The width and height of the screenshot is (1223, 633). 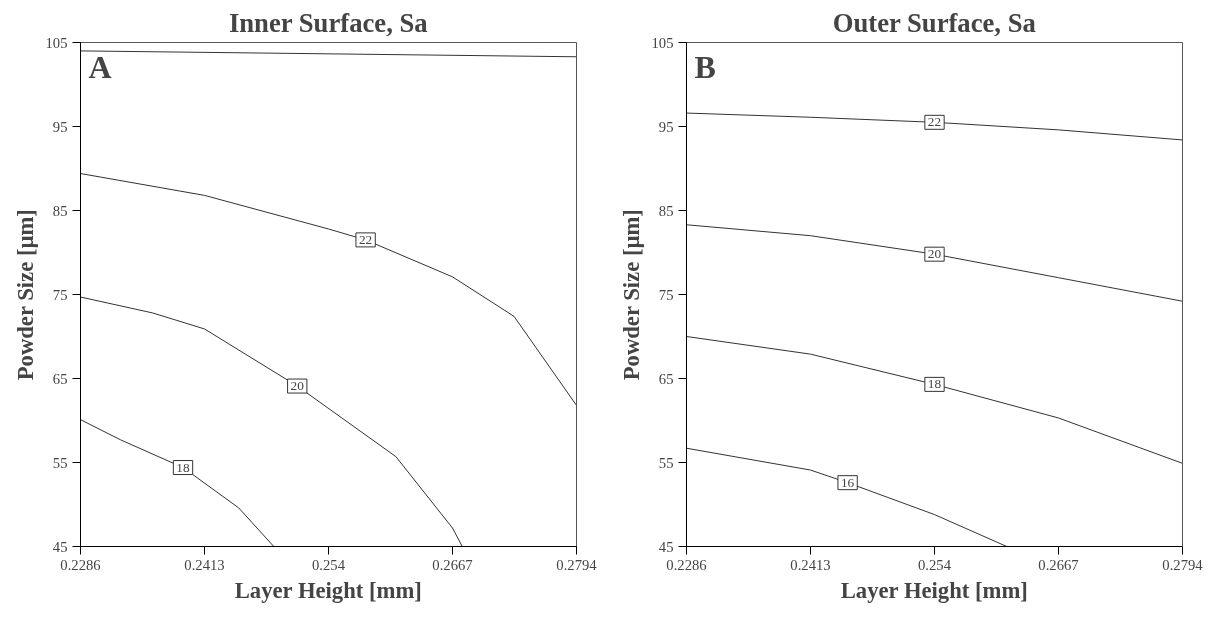 I want to click on chart-title: Inner Surface, Sa, so click(x=328, y=22).